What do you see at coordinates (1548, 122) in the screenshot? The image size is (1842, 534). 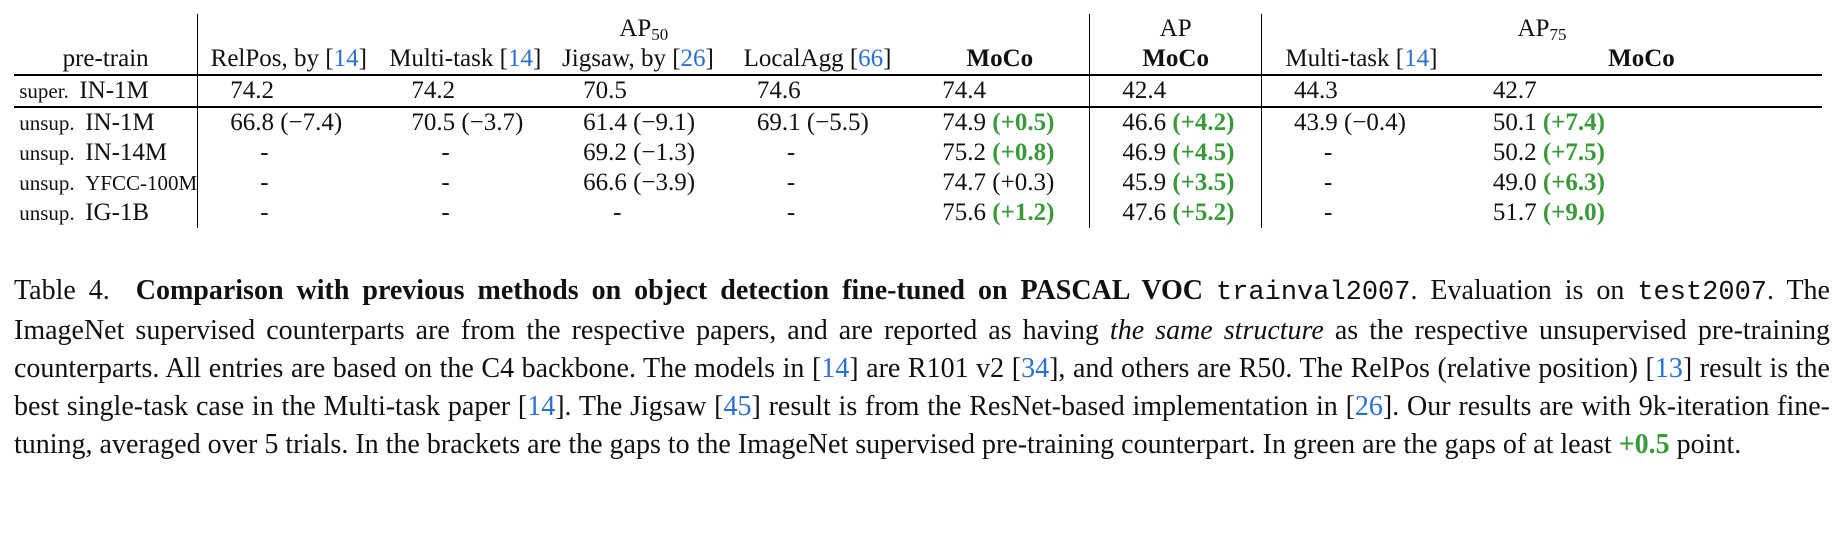 I see `value-cell: 50.1 (+7.4)` at bounding box center [1548, 122].